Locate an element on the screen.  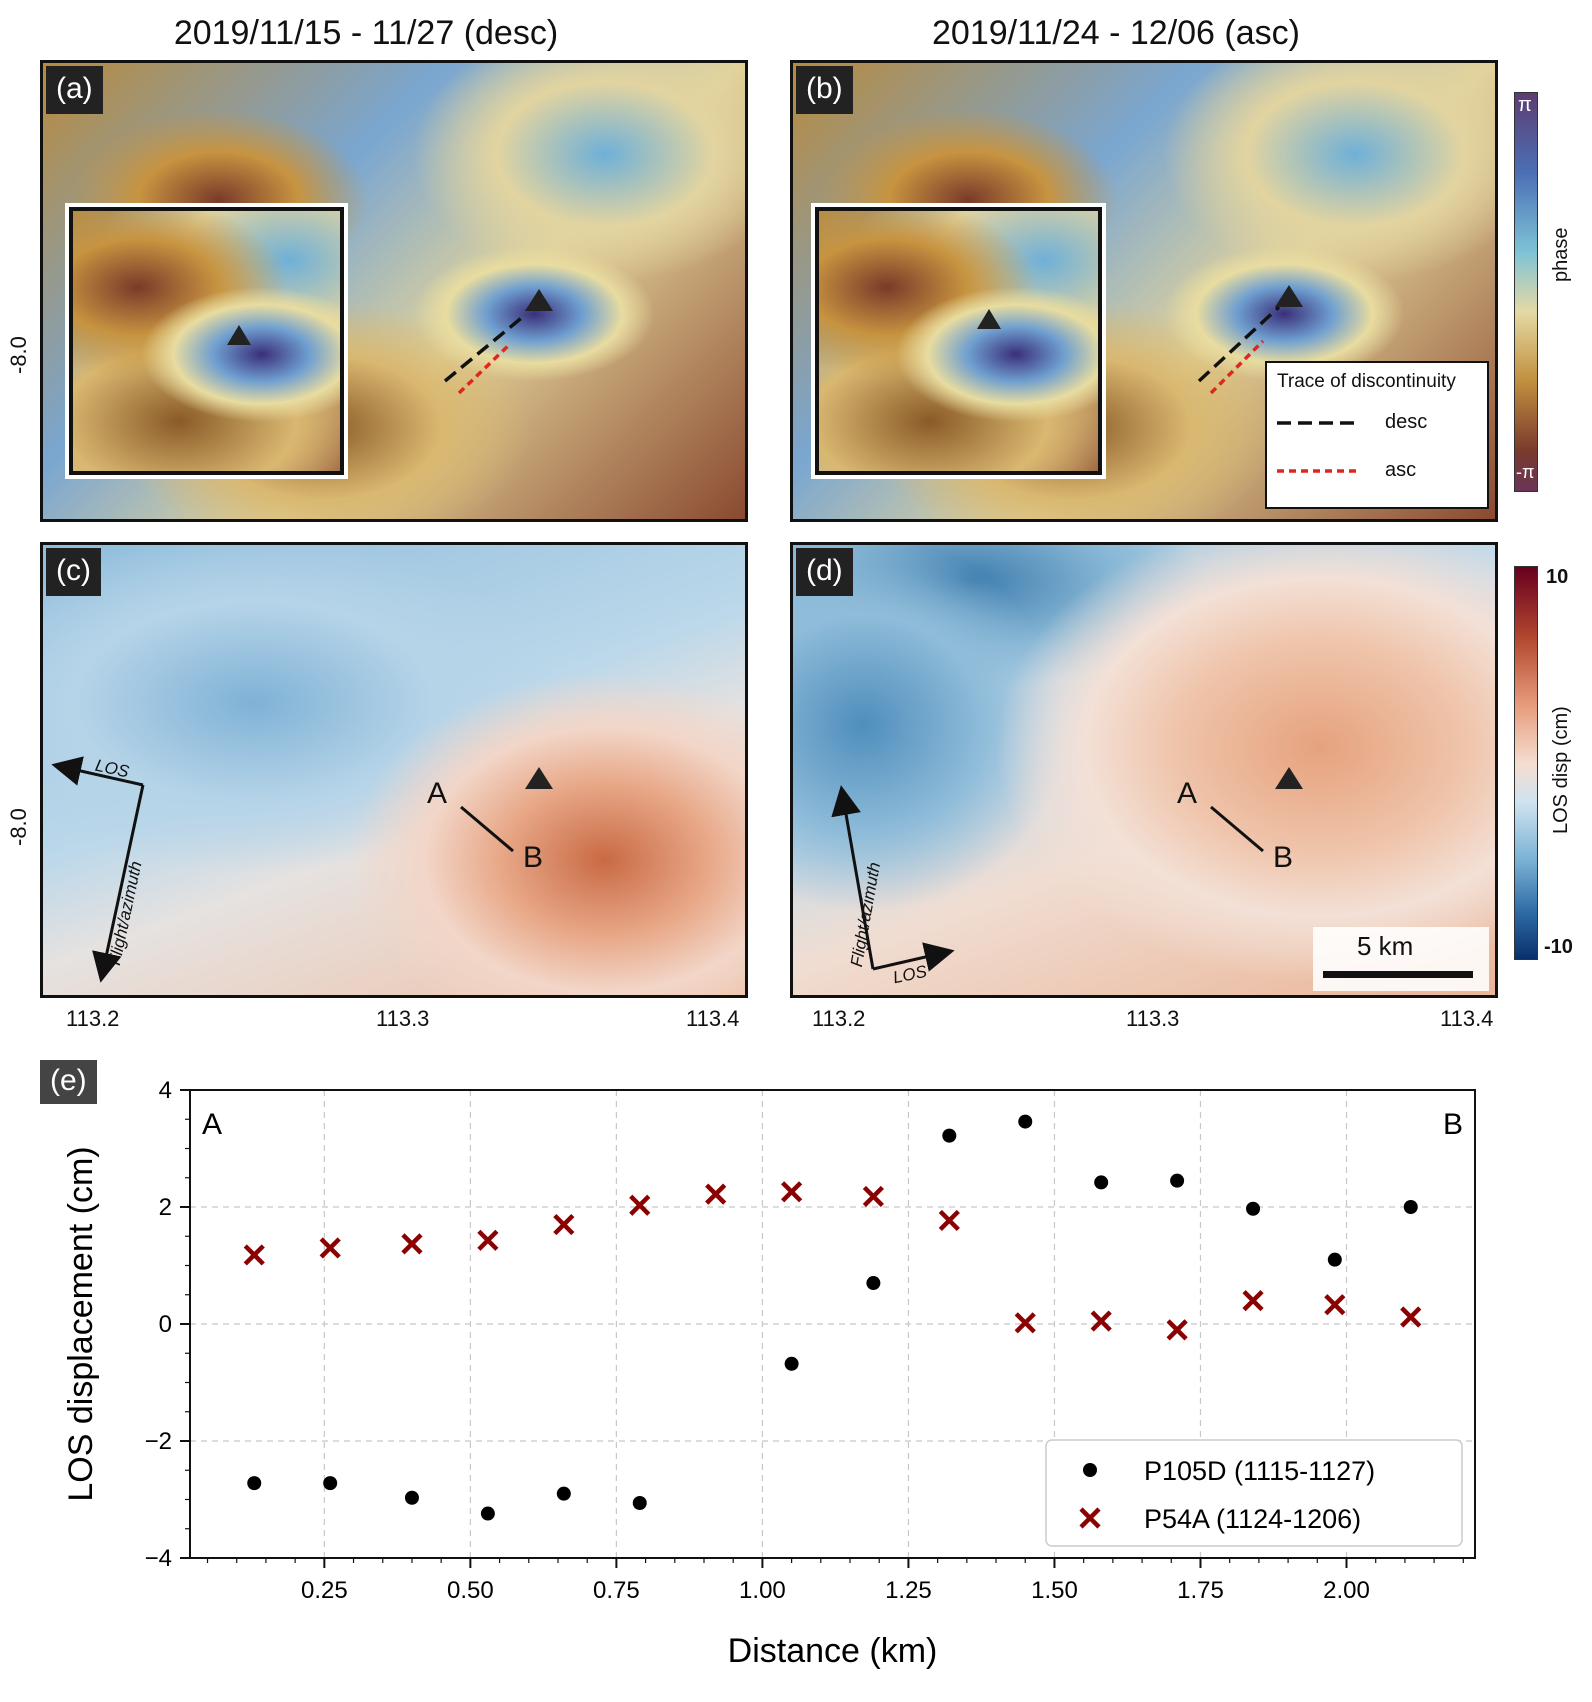
lon-tick-d-1: 113.2 is located at coordinates (839, 1018).